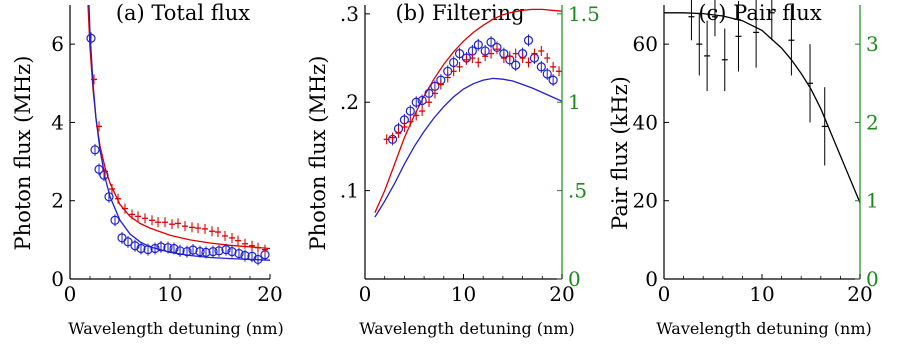 The image size is (898, 349). I want to click on y2-tick-label: 3, so click(872, 44).